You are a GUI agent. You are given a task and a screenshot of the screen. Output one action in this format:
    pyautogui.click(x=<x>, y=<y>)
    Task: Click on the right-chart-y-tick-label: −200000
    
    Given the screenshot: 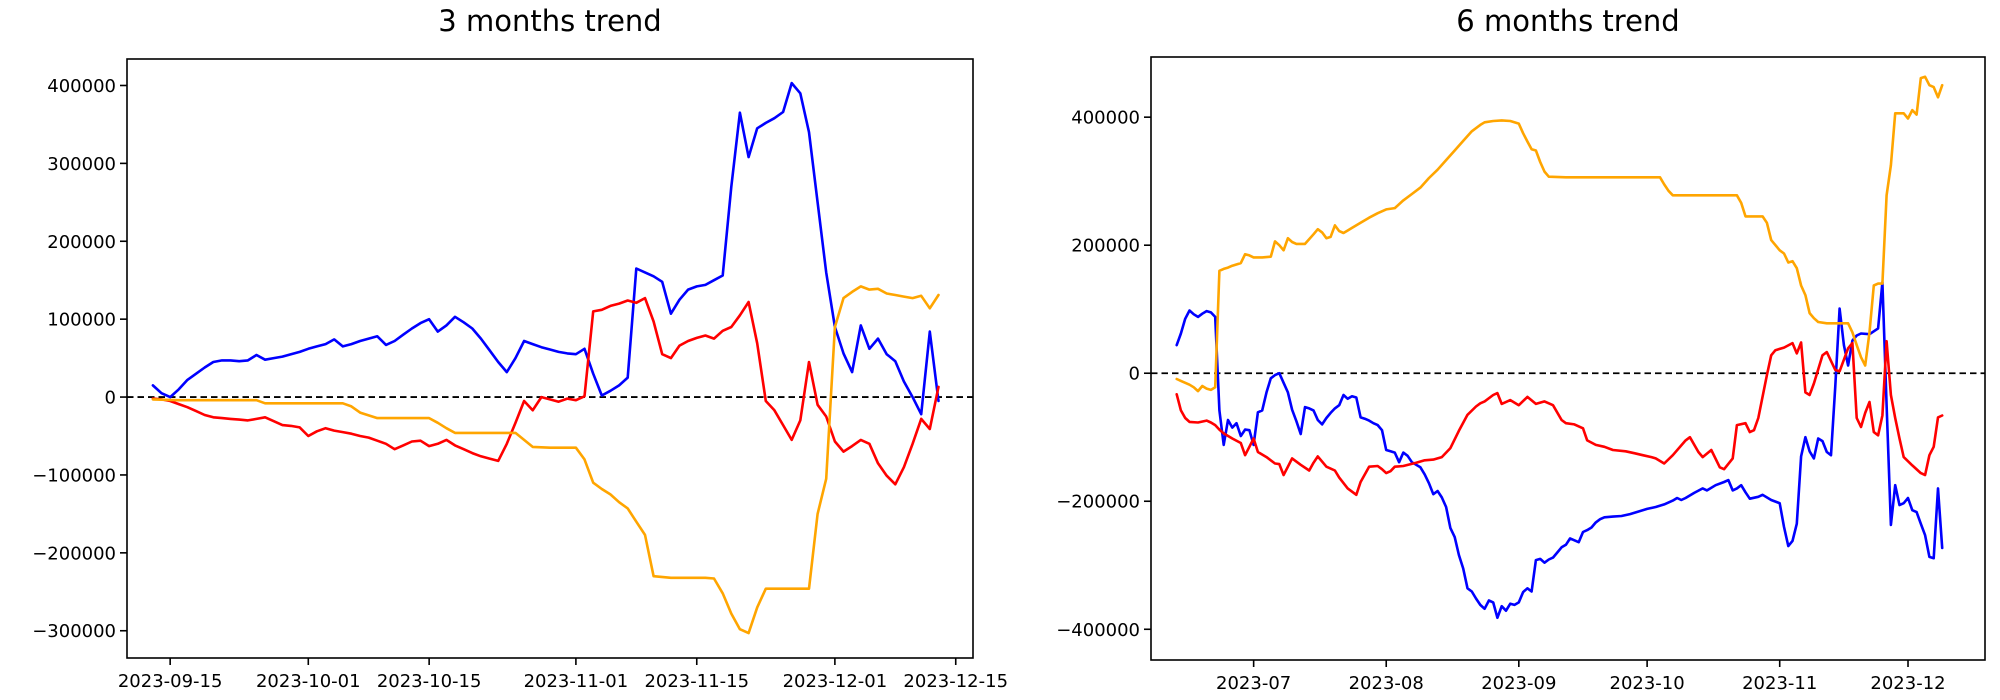 What is the action you would take?
    pyautogui.click(x=1098, y=502)
    